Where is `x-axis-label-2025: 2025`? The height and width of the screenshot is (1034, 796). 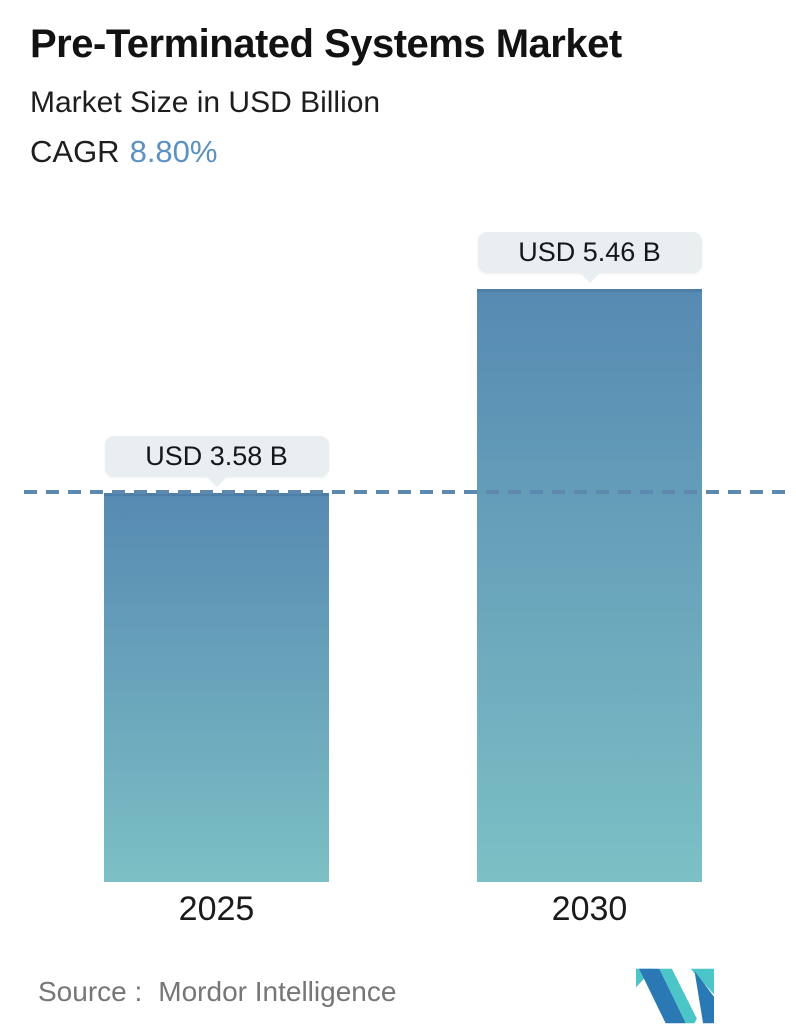 x-axis-label-2025: 2025 is located at coordinates (216, 909).